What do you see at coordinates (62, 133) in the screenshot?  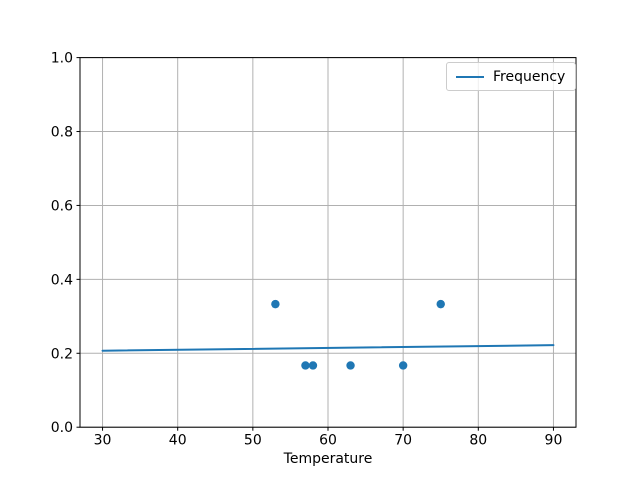 I see `y-tick-label-0.8: 0.8` at bounding box center [62, 133].